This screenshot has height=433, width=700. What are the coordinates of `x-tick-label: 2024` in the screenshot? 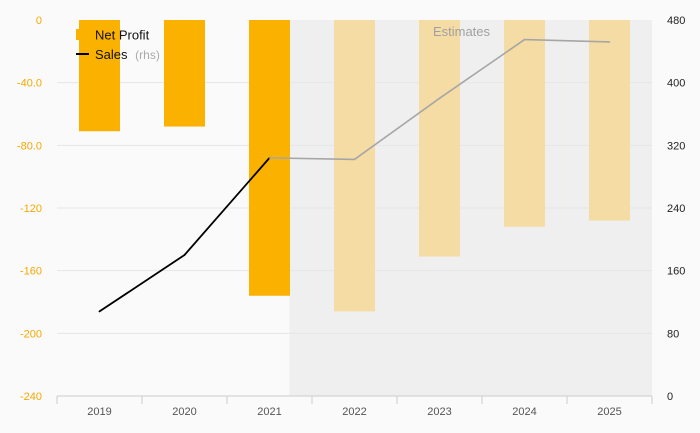 It's located at (524, 412).